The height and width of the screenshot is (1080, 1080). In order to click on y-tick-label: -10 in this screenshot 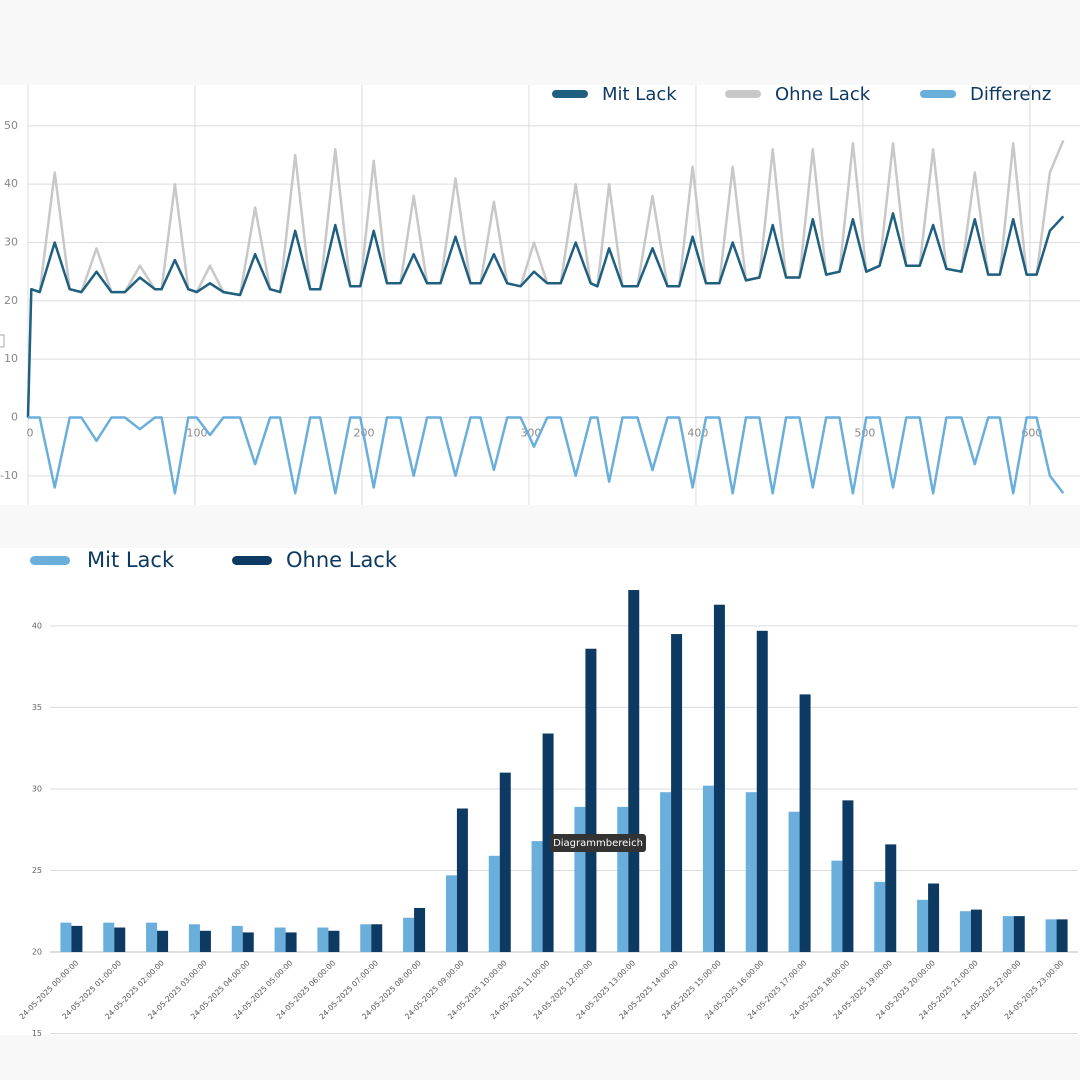, I will do `click(9, 475)`.